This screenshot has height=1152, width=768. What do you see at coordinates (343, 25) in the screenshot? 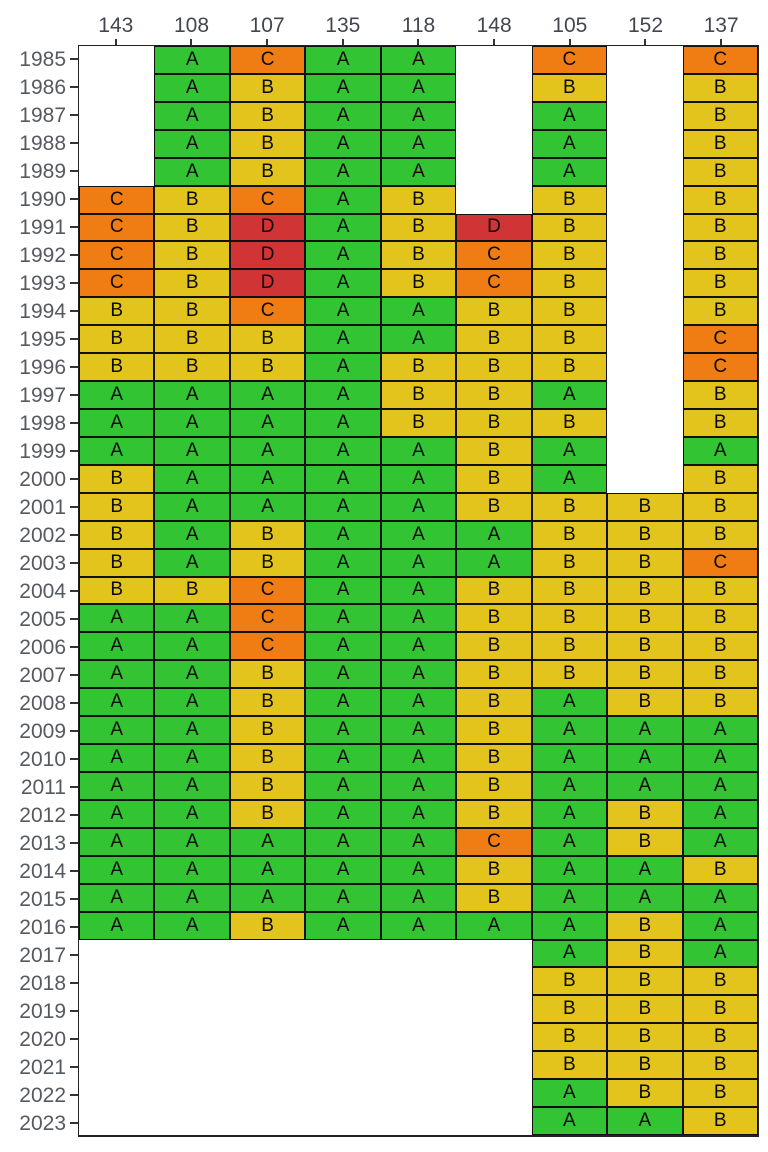
I see `x-axis-label: 135` at bounding box center [343, 25].